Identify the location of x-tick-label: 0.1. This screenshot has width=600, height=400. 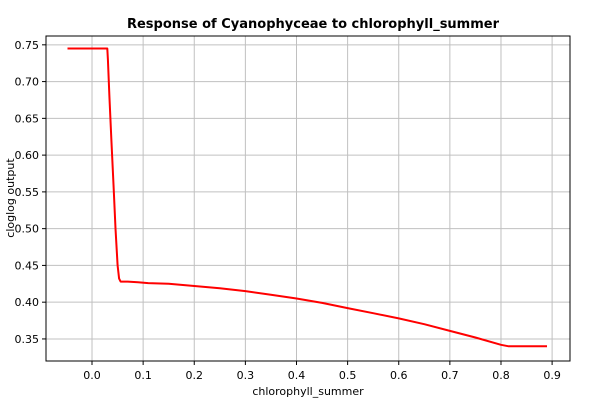
(143, 375).